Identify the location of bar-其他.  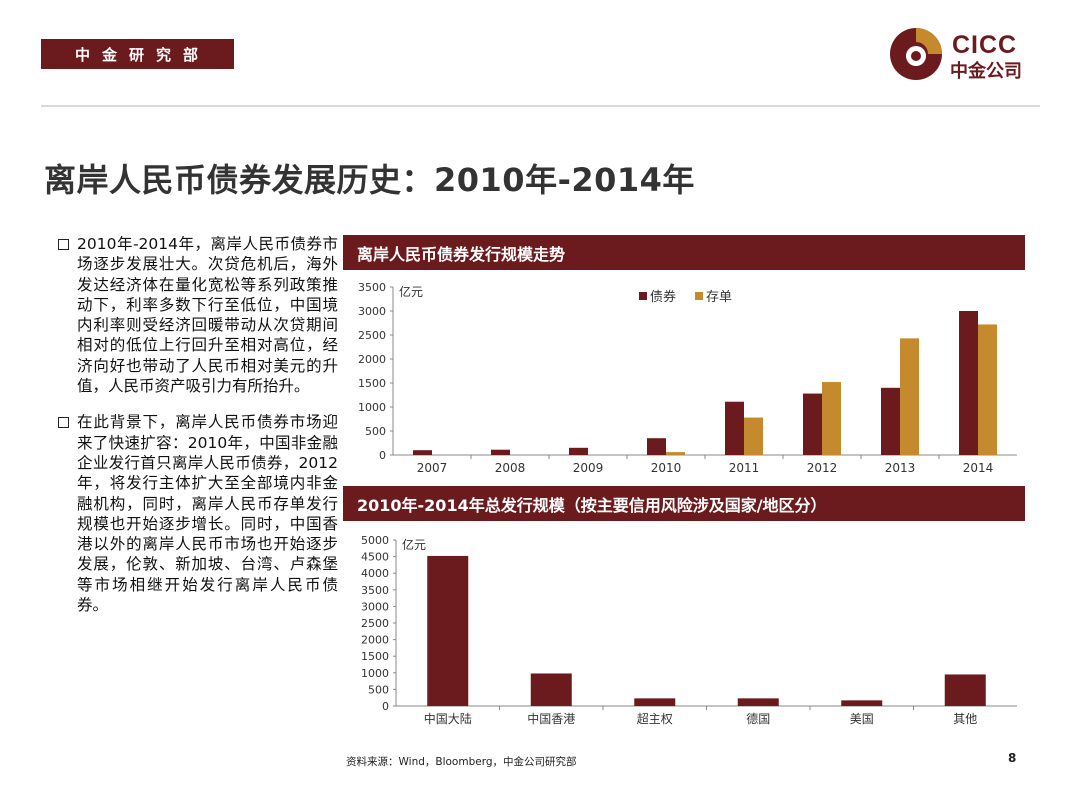
(965, 690).